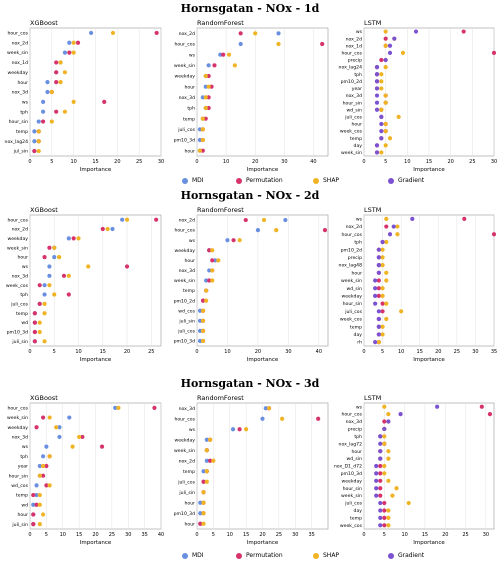  Describe the element at coordinates (354, 110) in the screenshot. I see `y-tick-label-wd-sin: wd_sin` at that location.